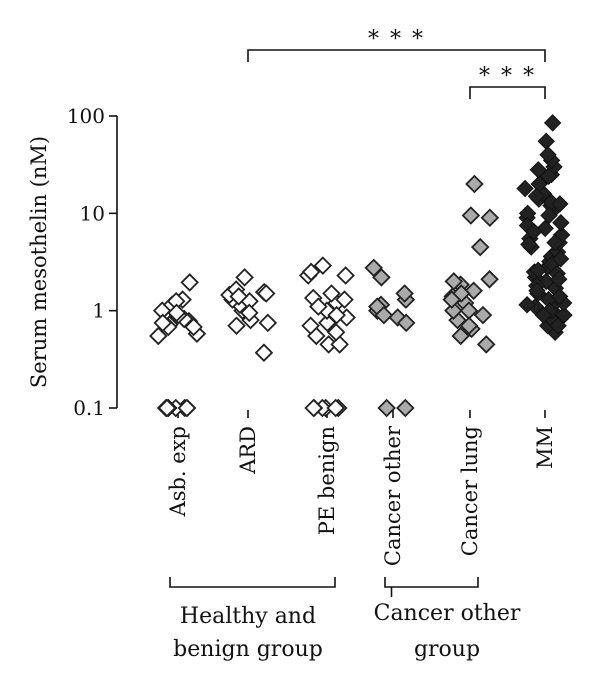  Describe the element at coordinates (327, 480) in the screenshot. I see `x-tick-label: PE benign` at that location.